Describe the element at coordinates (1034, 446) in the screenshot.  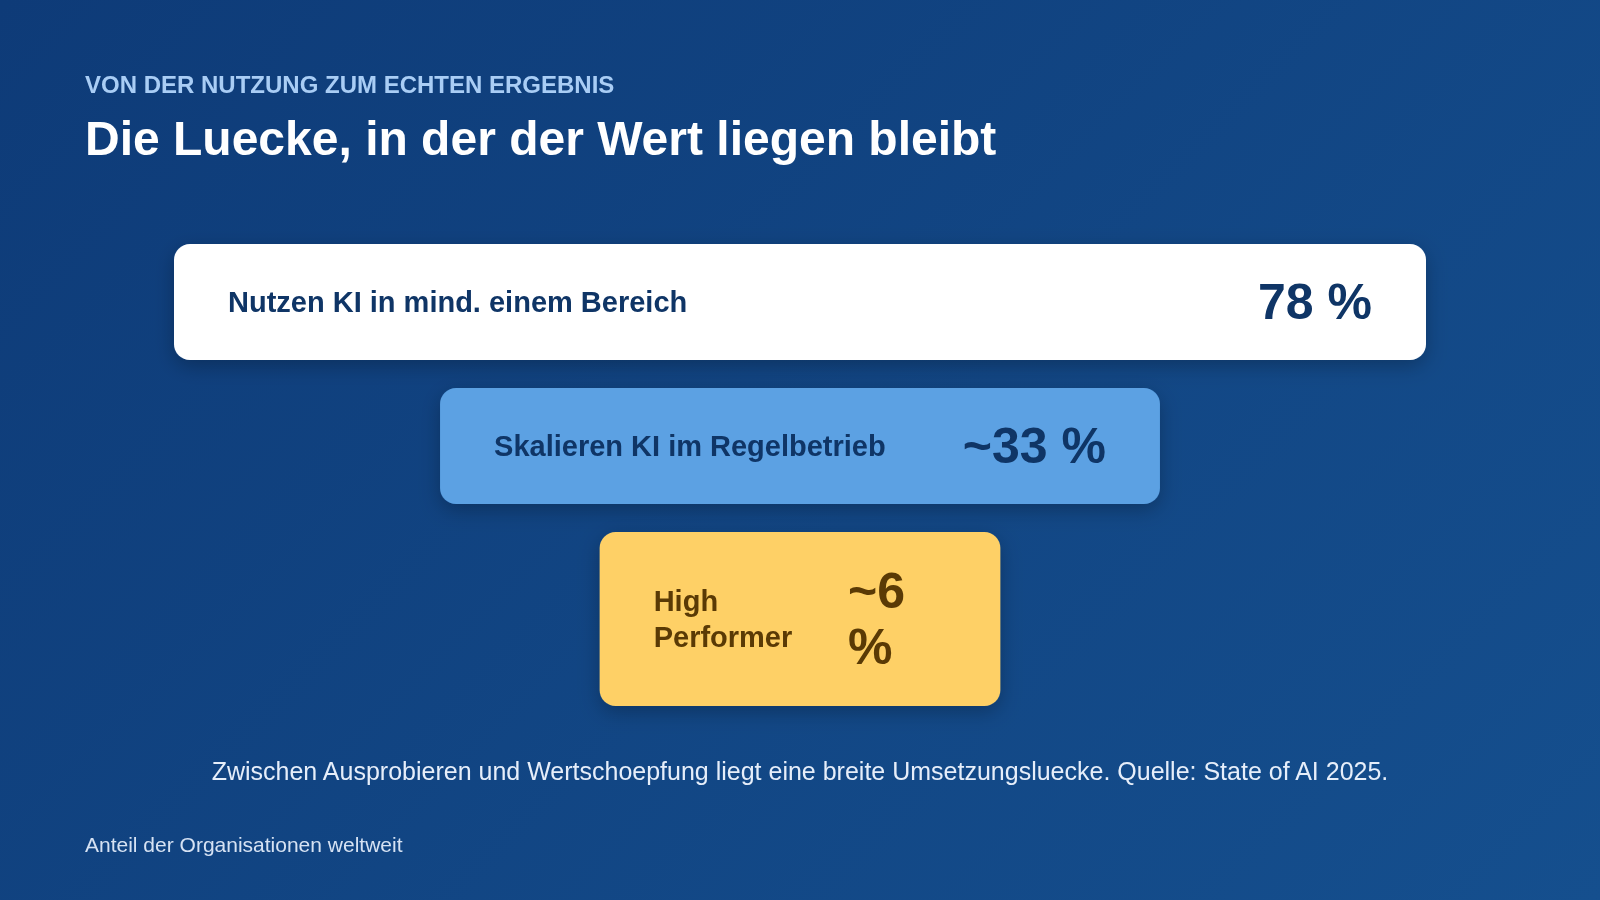
I see `data-label: ~33 %` at that location.